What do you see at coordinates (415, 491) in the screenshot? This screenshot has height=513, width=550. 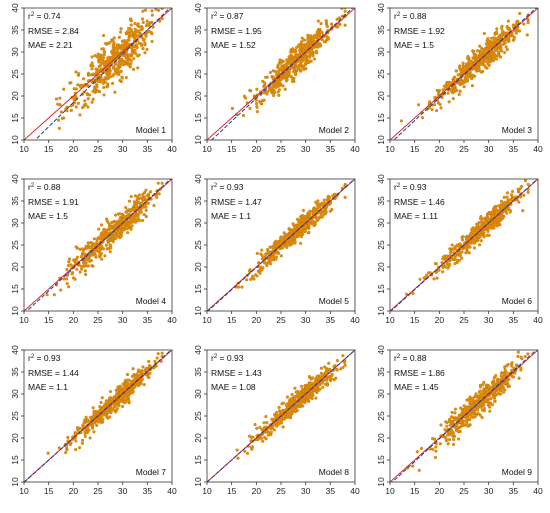 I see `x-tick-label: 15` at bounding box center [415, 491].